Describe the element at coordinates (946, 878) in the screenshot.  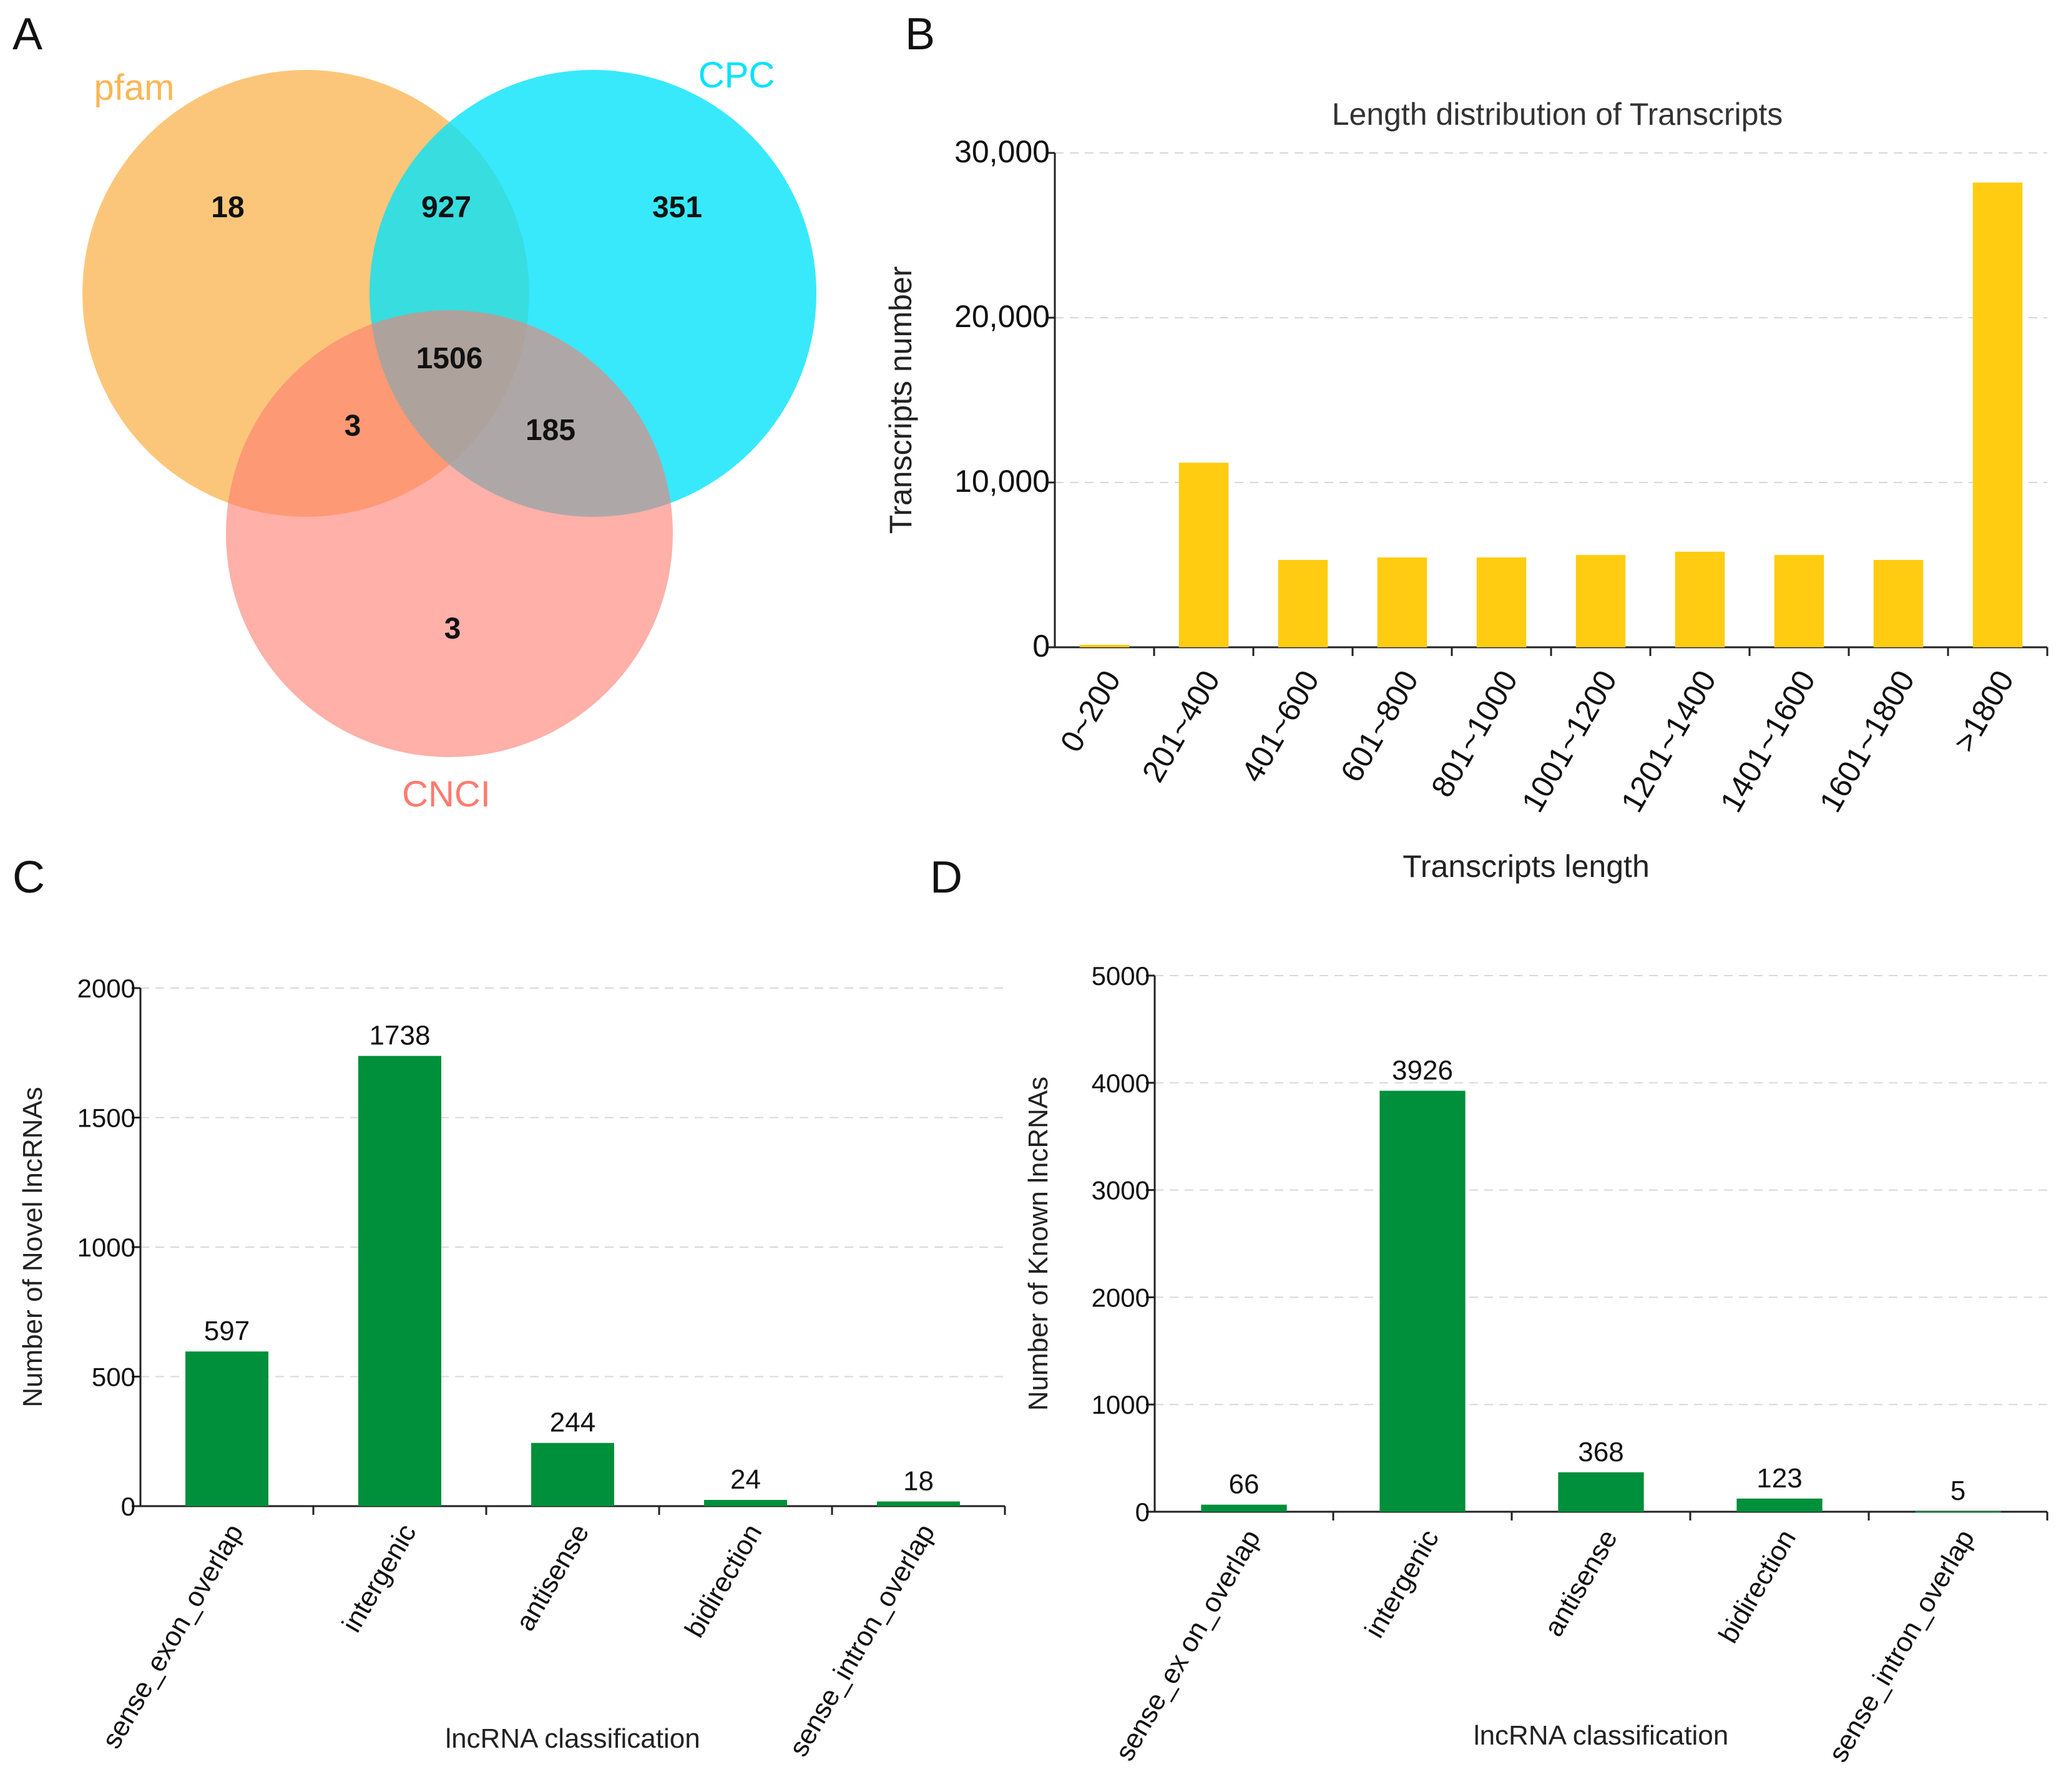
I see `panel-letter-d: D` at that location.